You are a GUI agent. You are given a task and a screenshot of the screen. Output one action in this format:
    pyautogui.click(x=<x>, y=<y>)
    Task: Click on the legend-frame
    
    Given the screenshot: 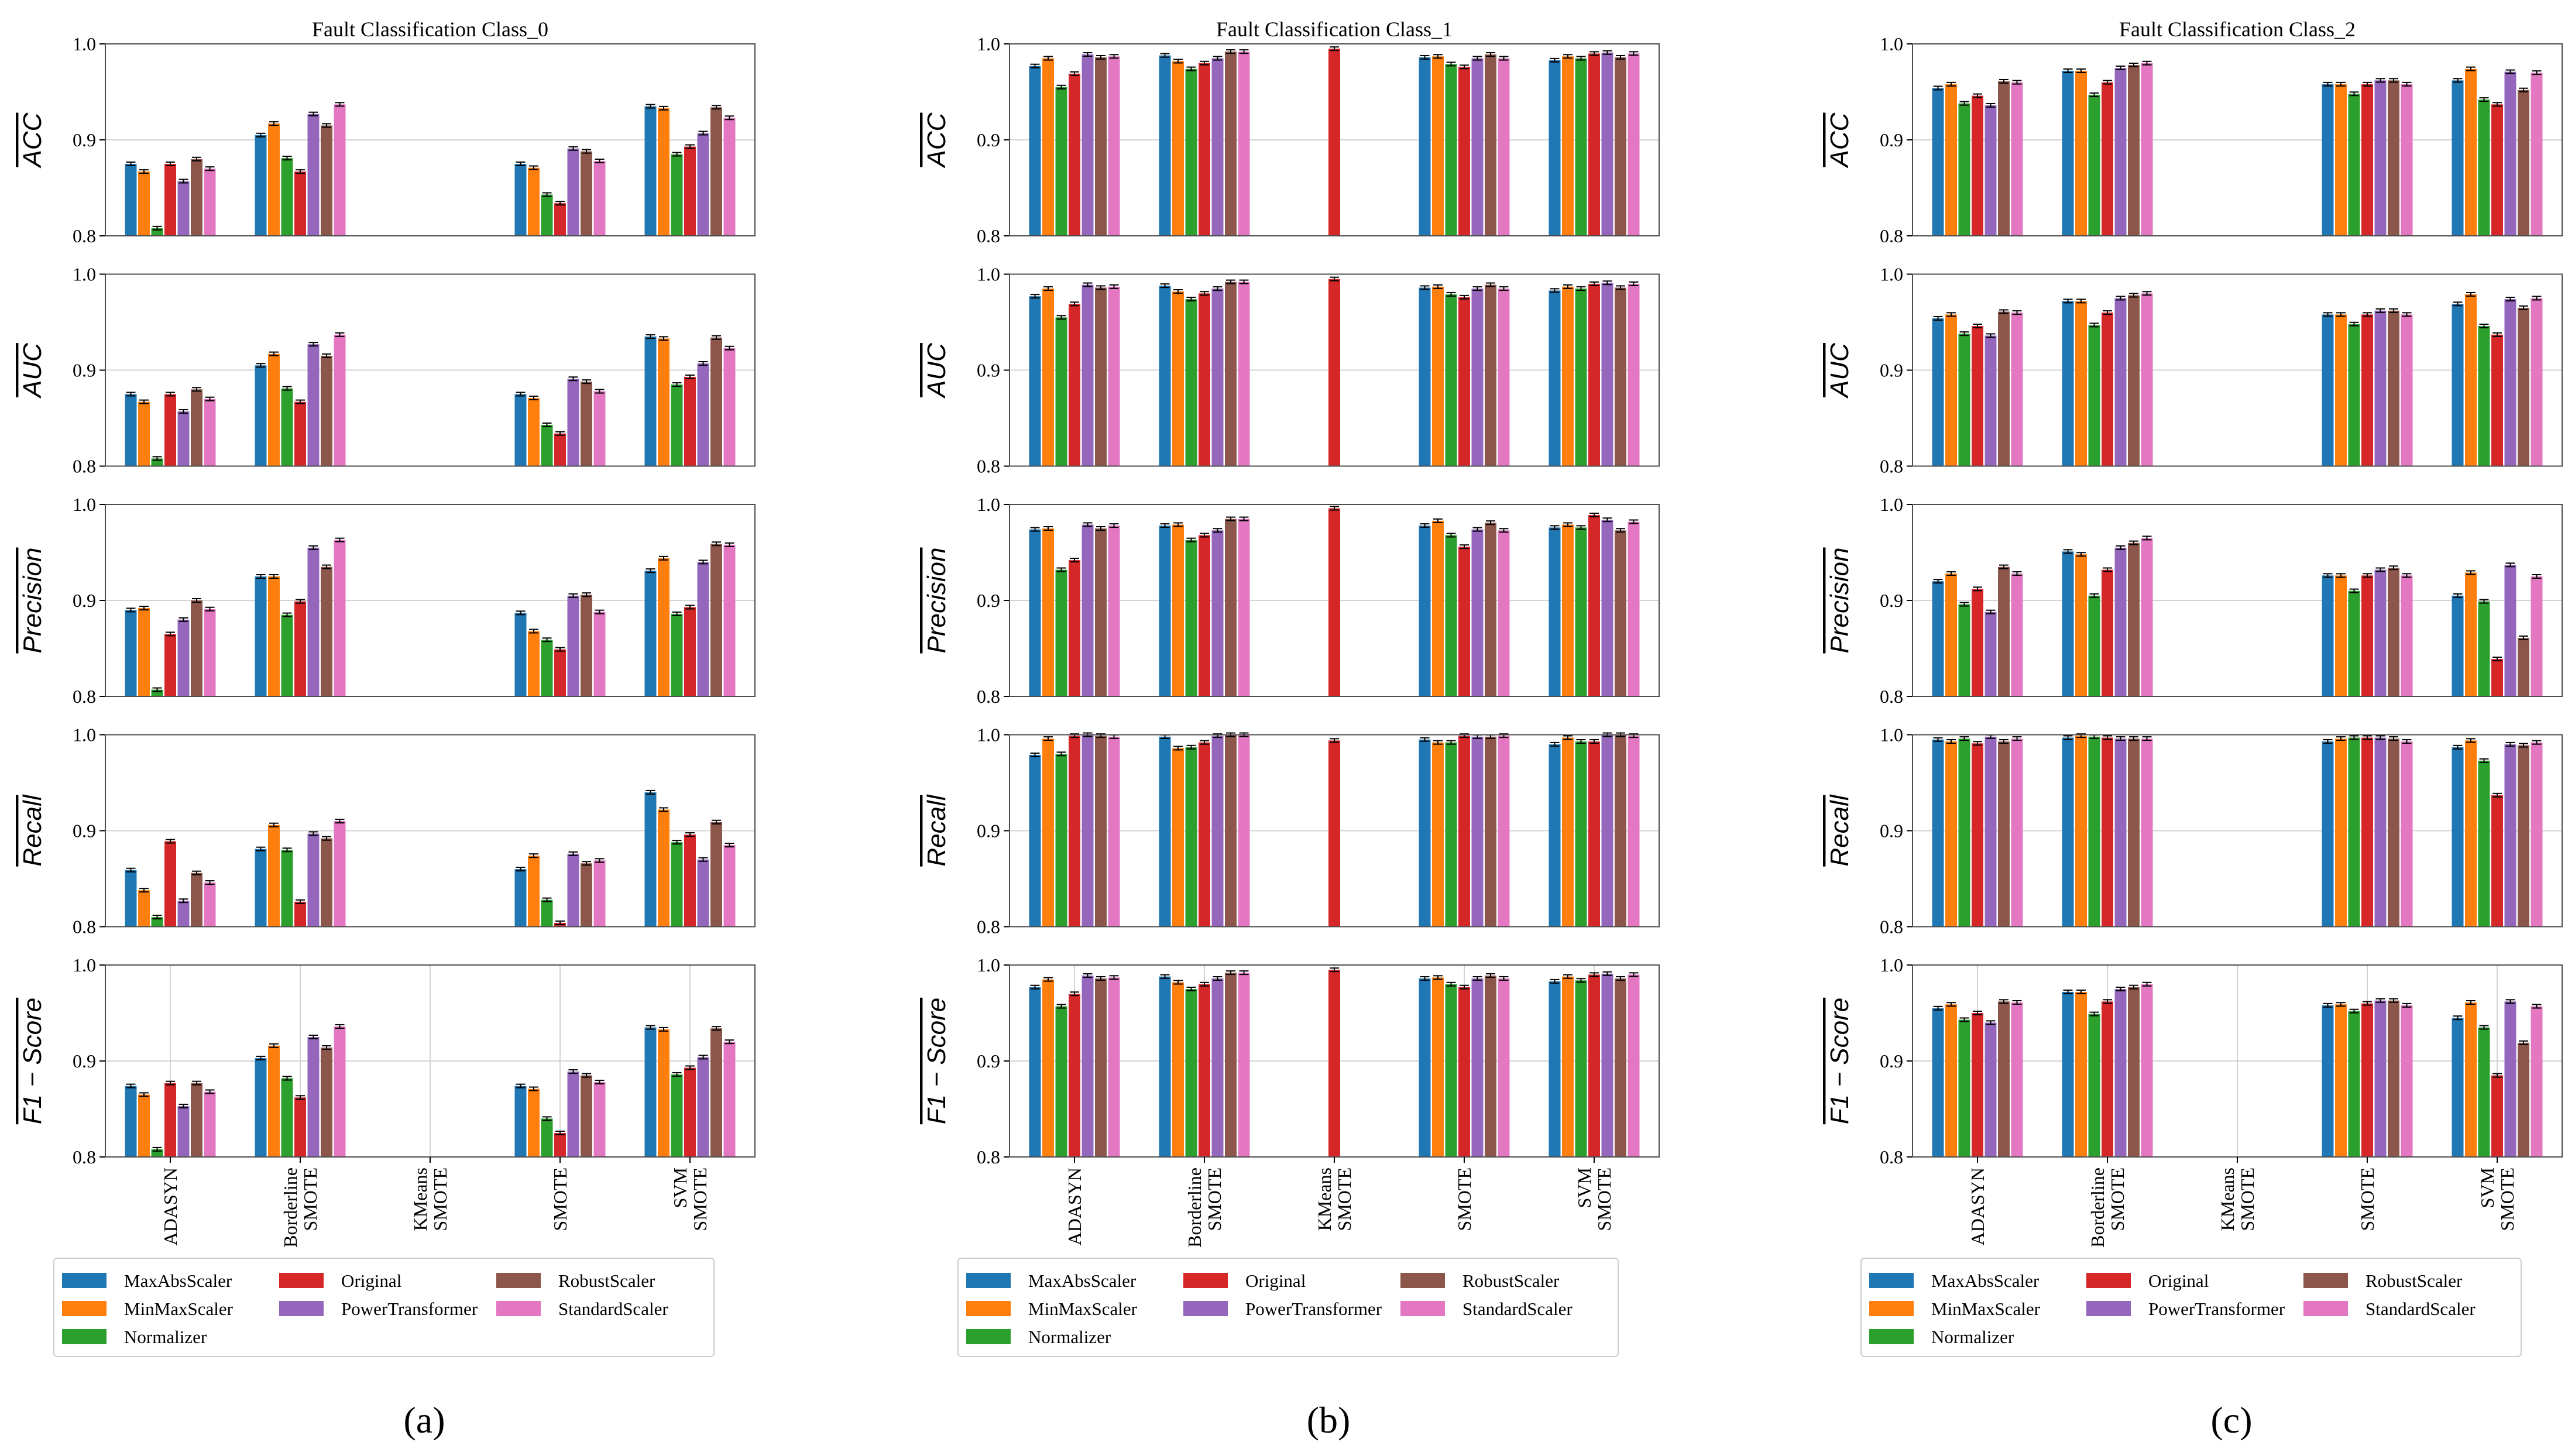 What is the action you would take?
    pyautogui.click(x=384, y=1308)
    